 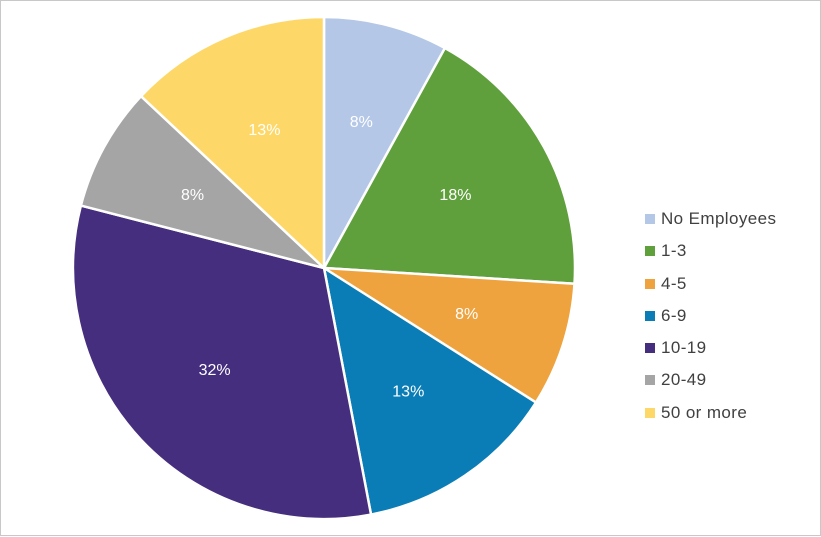 I want to click on legend-item: 4-5, so click(x=710, y=290).